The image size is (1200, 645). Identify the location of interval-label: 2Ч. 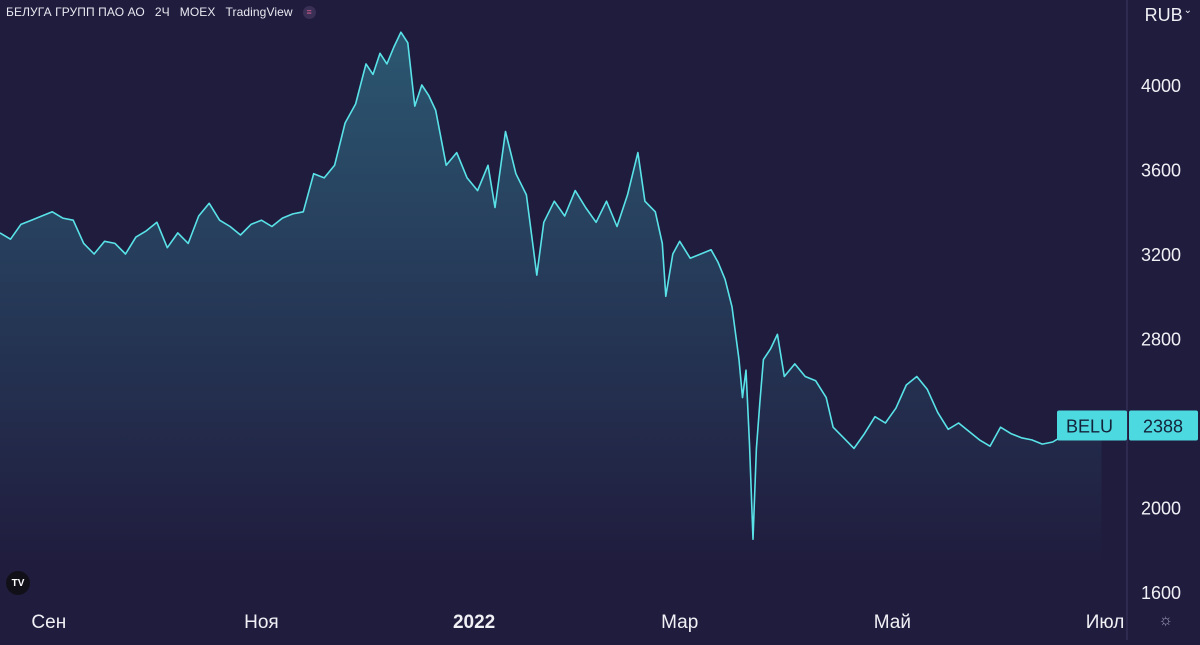
(162, 12).